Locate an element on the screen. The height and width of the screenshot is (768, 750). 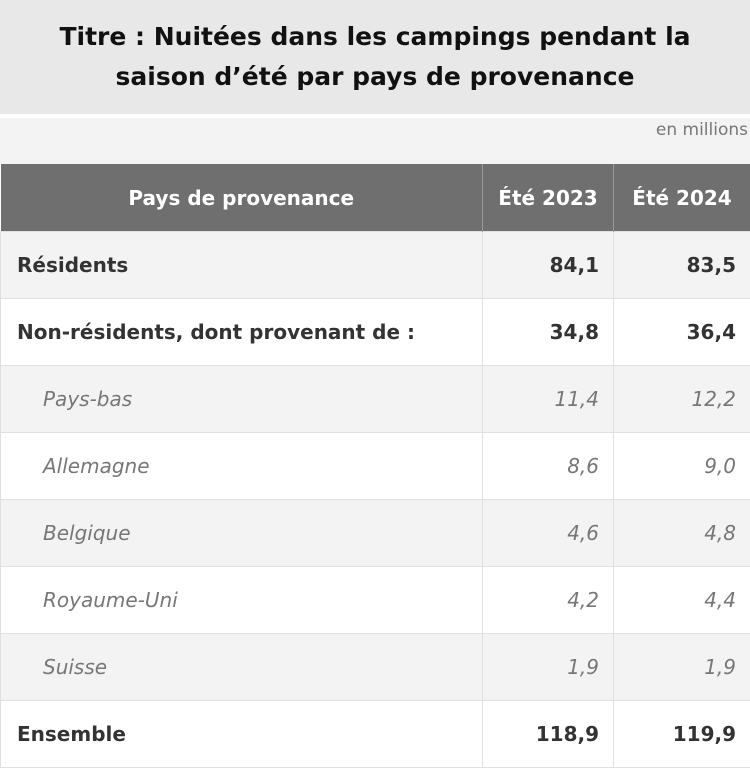
value-2024: 1,9 is located at coordinates (682, 667).